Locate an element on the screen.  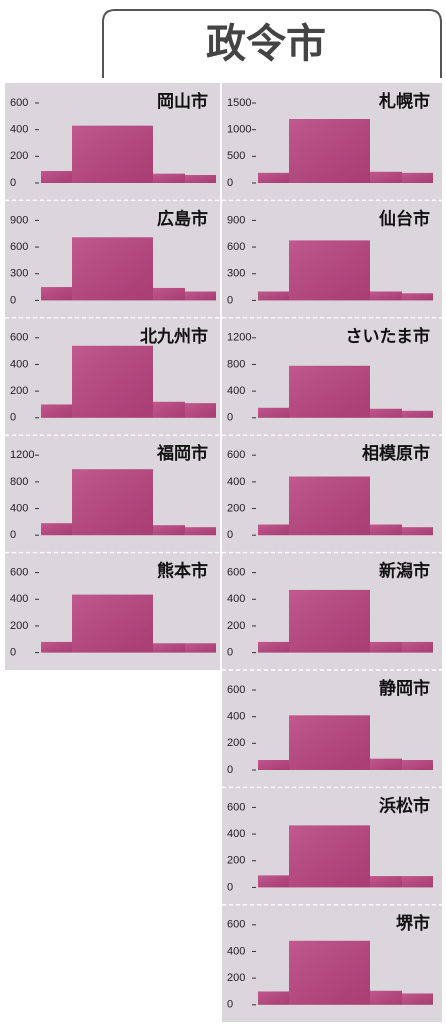
y-tick-label: 500 is located at coordinates (236, 156).